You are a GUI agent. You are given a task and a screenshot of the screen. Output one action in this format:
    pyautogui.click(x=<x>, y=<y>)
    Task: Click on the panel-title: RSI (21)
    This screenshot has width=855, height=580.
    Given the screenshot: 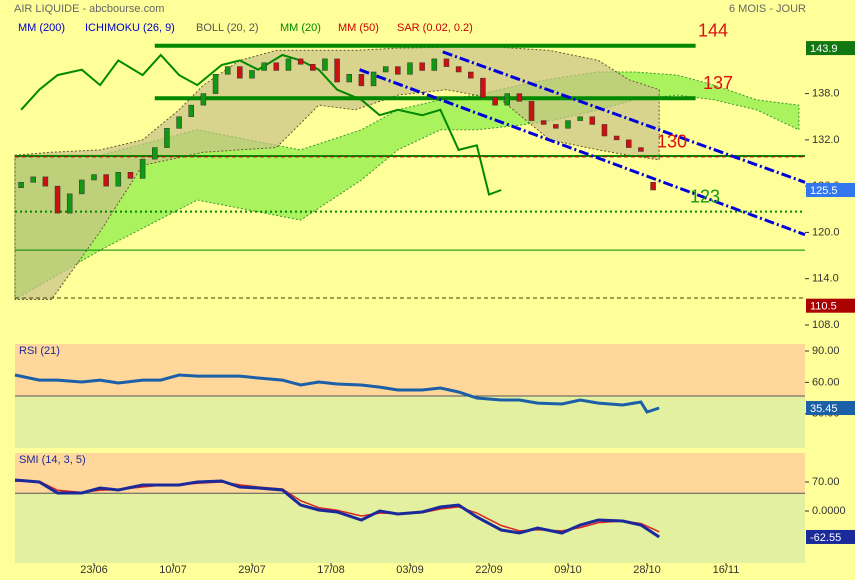 What is the action you would take?
    pyautogui.click(x=39, y=351)
    